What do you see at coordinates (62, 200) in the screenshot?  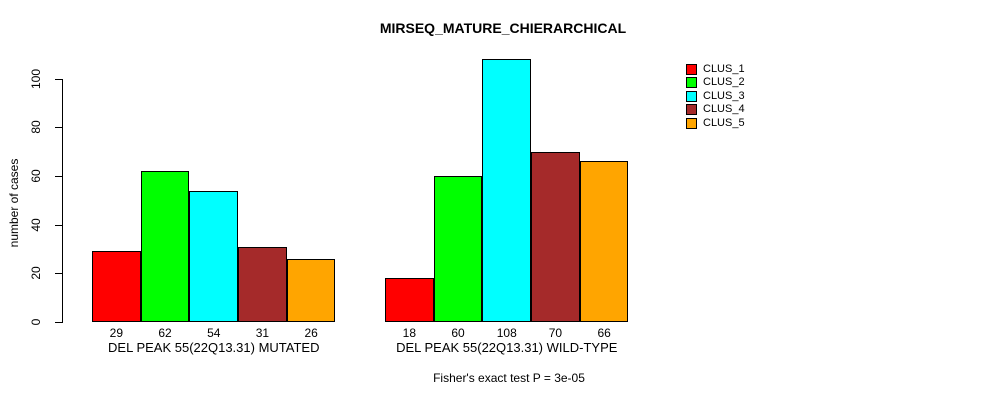 I see `y-axis-line` at bounding box center [62, 200].